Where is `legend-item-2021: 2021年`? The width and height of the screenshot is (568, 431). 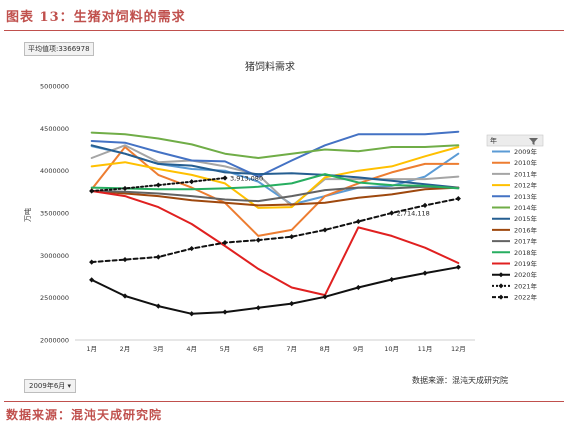 legend-item-2021: 2021年 is located at coordinates (515, 285).